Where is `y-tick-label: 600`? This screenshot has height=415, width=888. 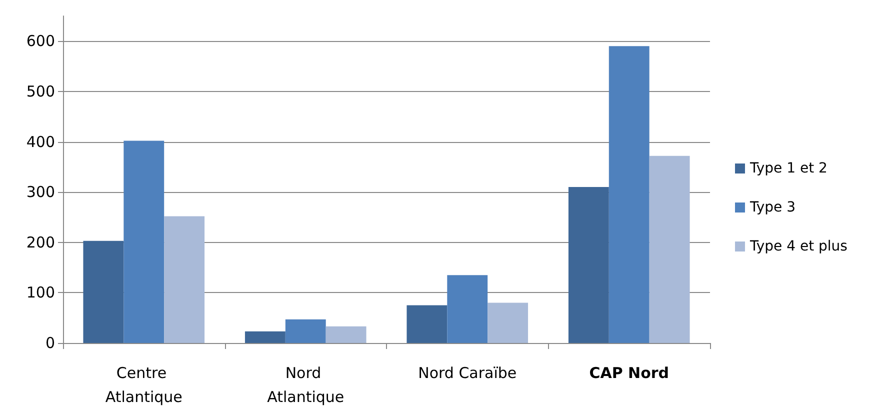 y-tick-label: 600 is located at coordinates (40, 41).